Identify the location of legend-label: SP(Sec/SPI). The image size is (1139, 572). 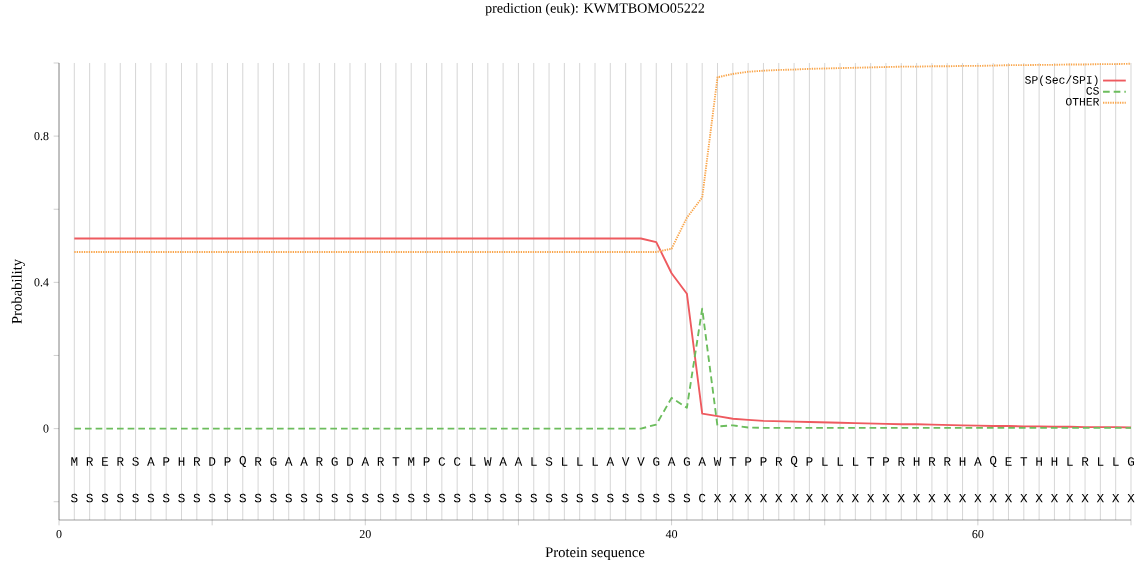
(1061, 81).